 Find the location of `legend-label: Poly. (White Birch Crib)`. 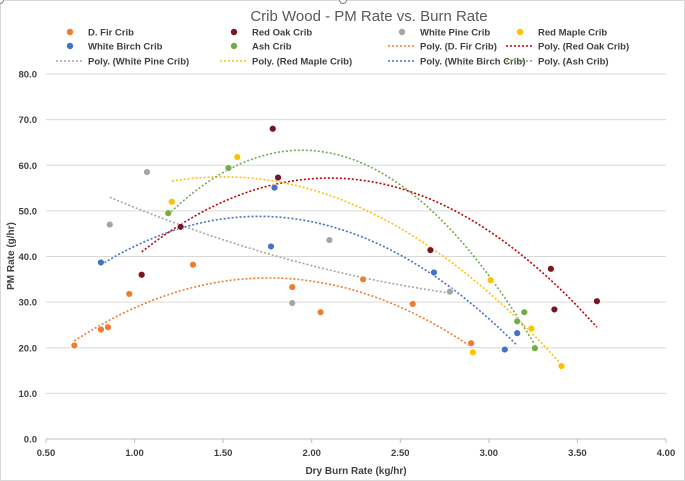

legend-label: Poly. (White Birch Crib) is located at coordinates (472, 62).